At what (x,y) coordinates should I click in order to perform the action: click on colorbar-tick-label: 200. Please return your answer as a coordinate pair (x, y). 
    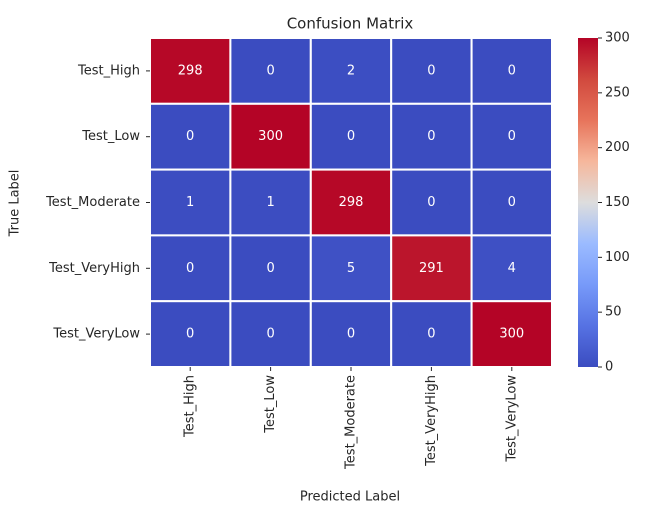
    Looking at the image, I should click on (617, 147).